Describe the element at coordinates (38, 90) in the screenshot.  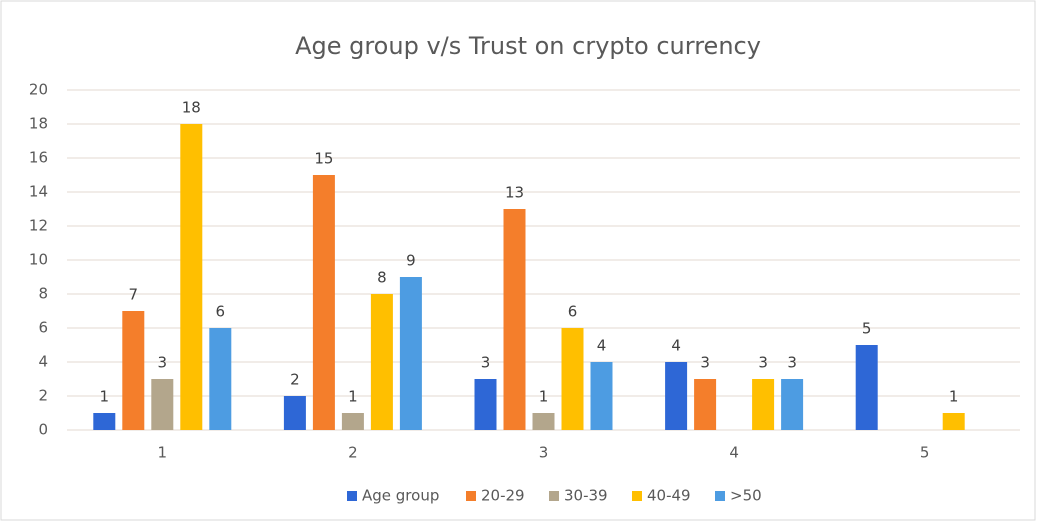
I see `y-tick-label: 20` at that location.